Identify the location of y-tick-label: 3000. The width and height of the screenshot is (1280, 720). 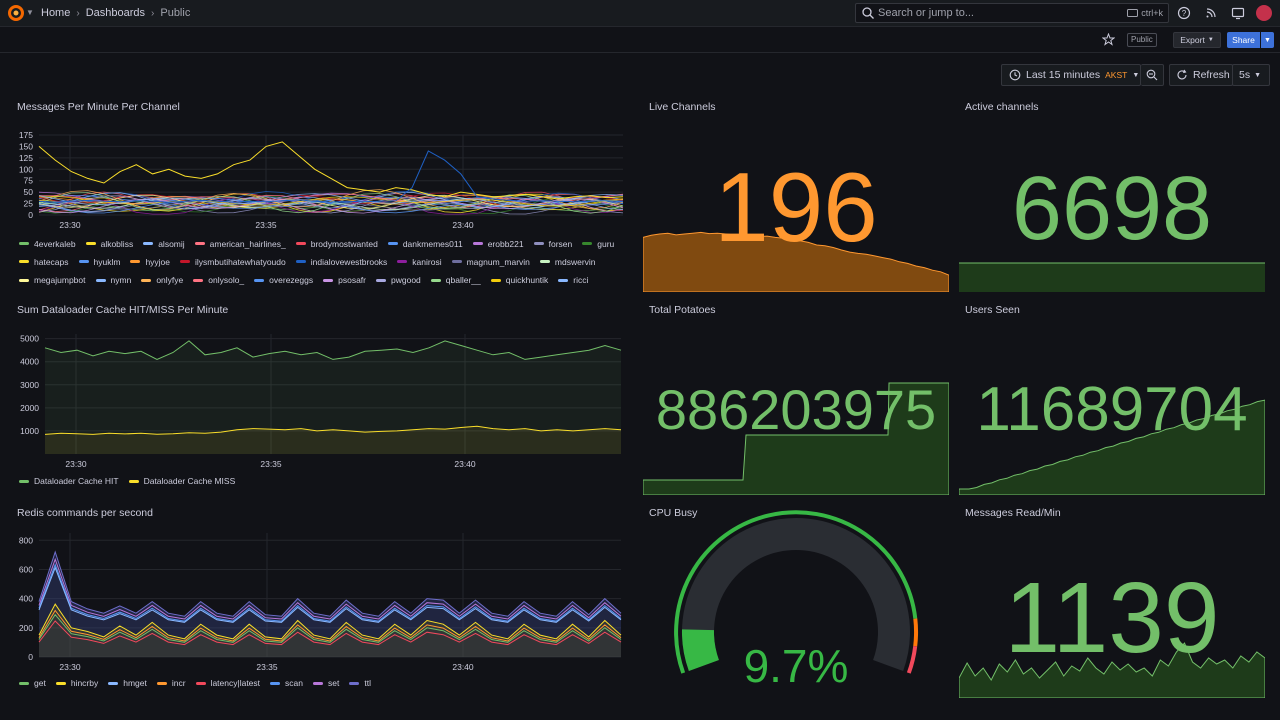
(29, 385).